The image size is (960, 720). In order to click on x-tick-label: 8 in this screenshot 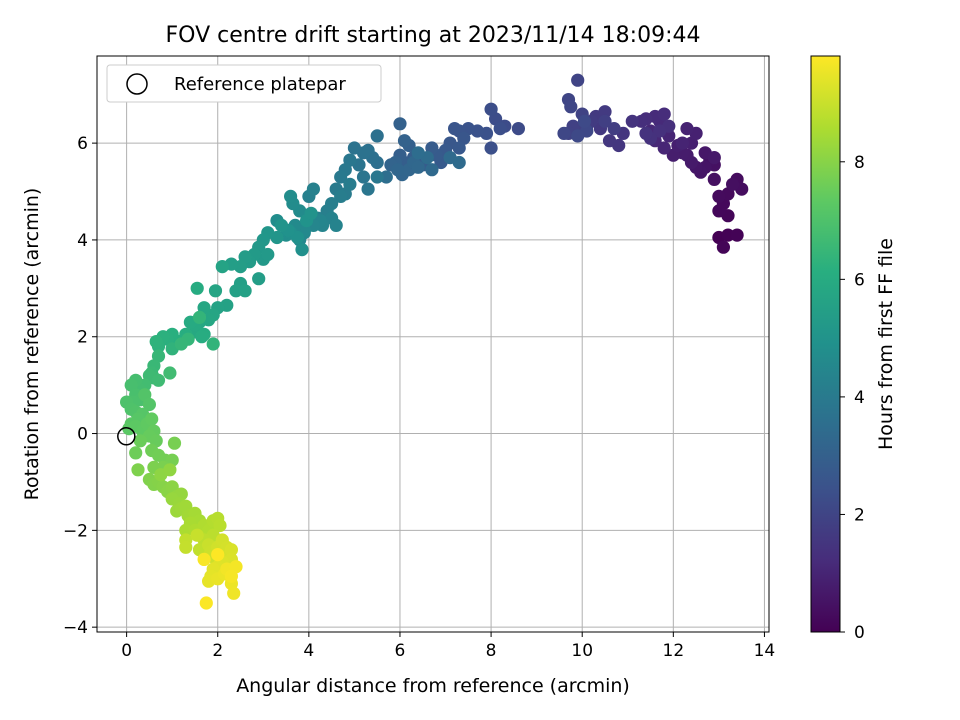, I will do `click(491, 651)`.